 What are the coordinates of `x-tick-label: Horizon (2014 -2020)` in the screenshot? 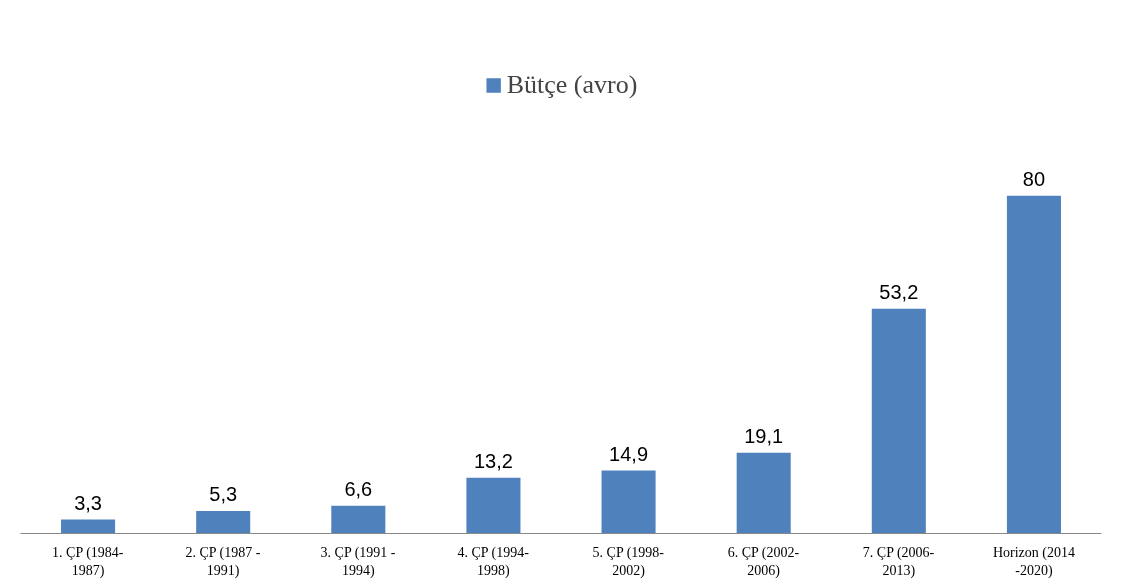 It's located at (1033, 561).